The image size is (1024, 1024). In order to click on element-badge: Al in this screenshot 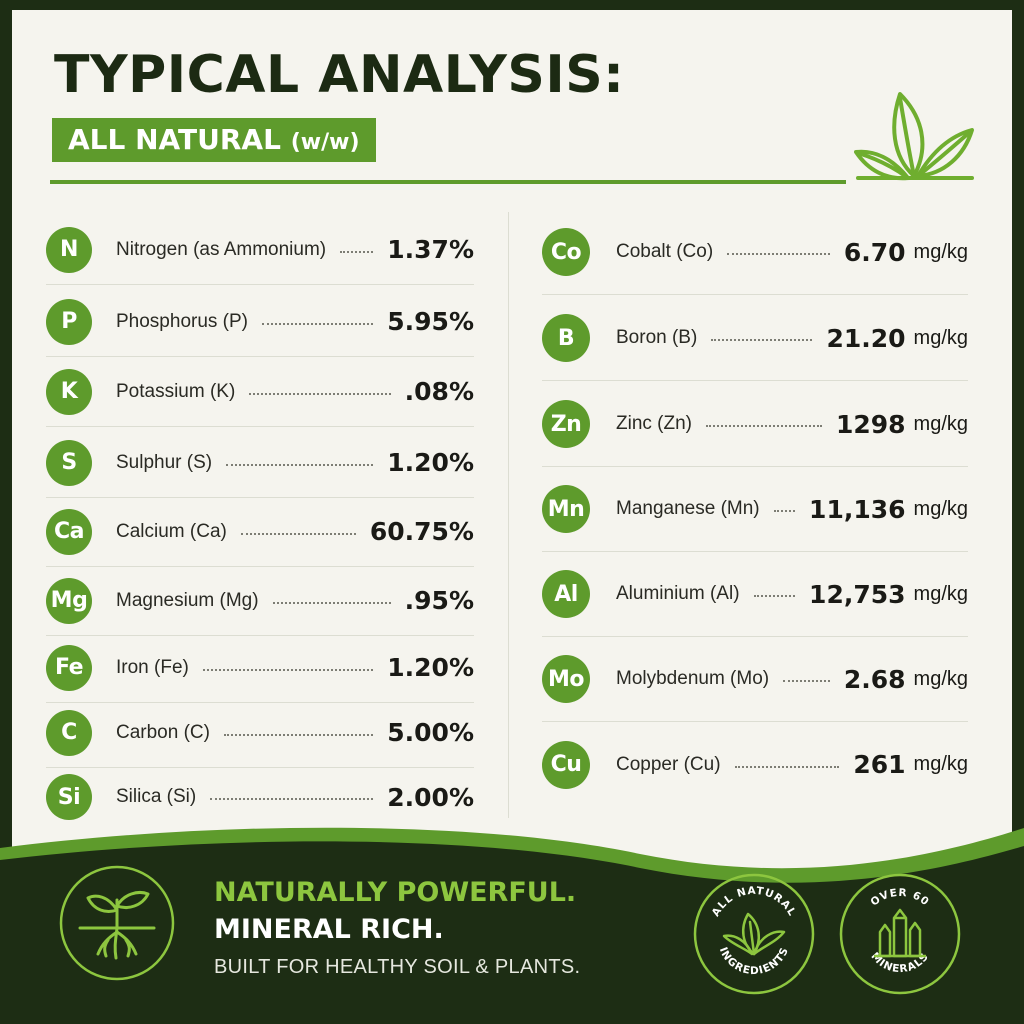, I will do `click(566, 594)`.